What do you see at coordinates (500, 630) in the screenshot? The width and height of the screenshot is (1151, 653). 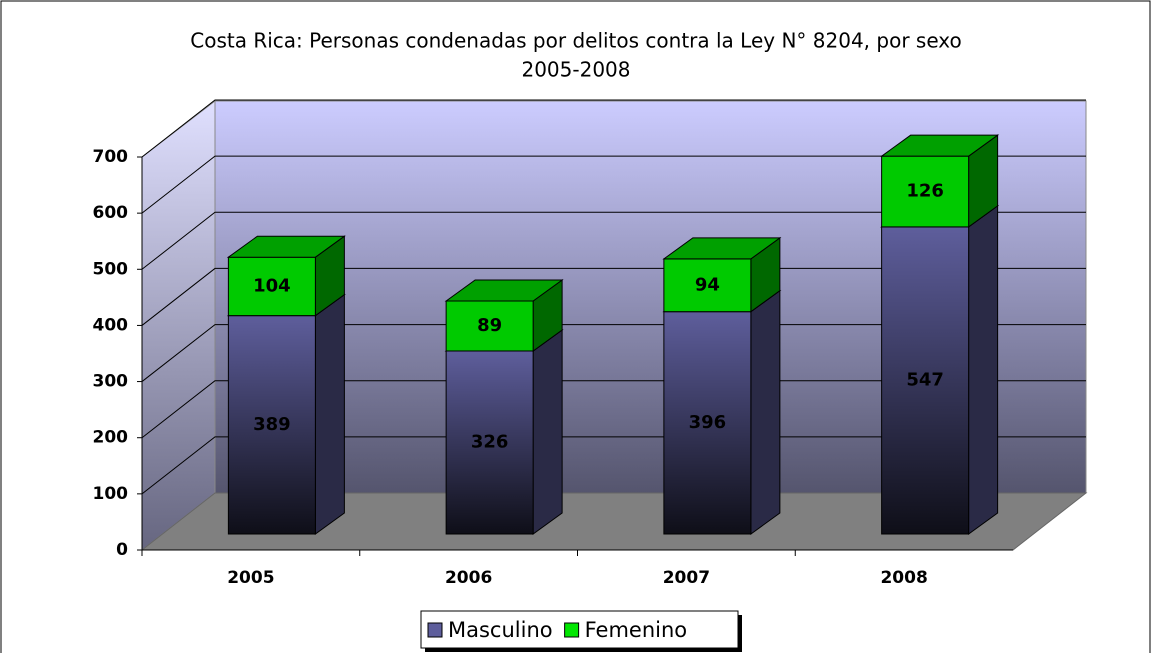 I see `legend-label: Masculino` at bounding box center [500, 630].